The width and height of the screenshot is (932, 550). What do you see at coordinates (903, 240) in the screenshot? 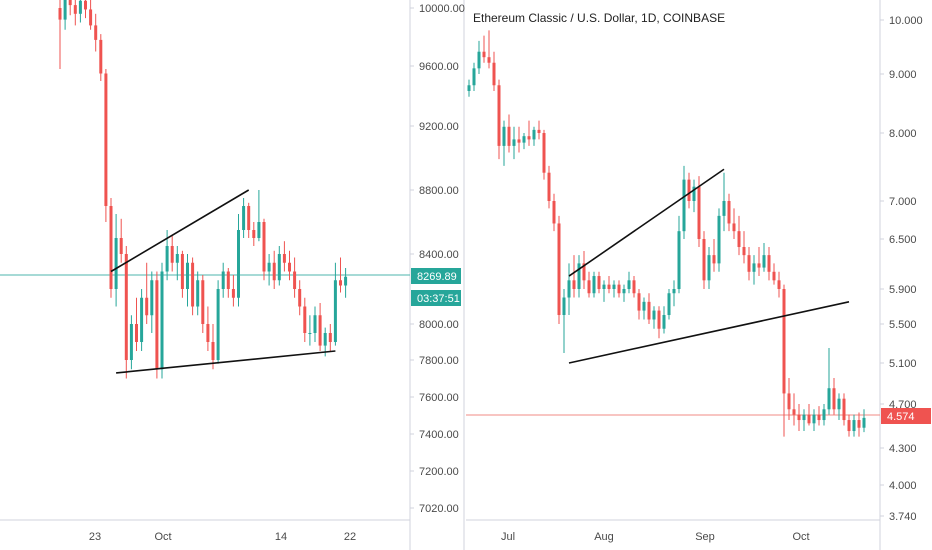
I see `right-y-tick-label: 6.500` at bounding box center [903, 240].